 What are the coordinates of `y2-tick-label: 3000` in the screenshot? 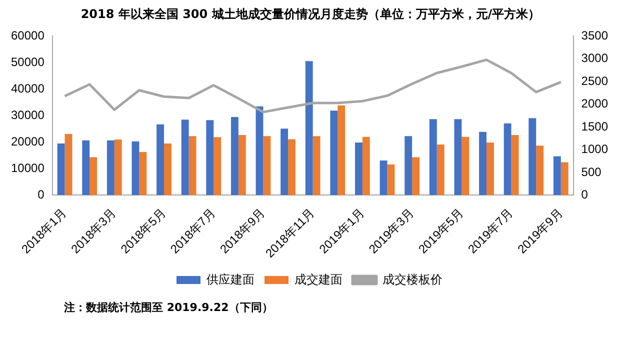 It's located at (594, 58).